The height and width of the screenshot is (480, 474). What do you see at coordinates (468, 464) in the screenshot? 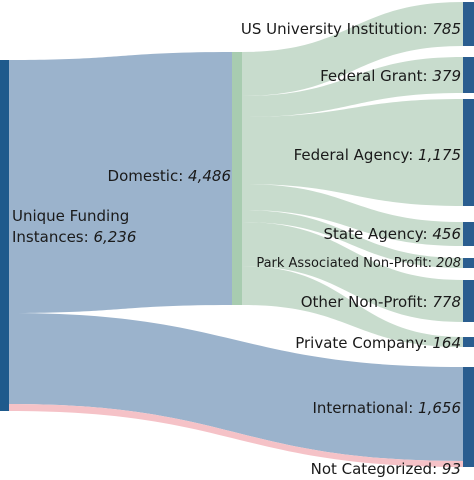
I see `not-categorized-node` at bounding box center [468, 464].